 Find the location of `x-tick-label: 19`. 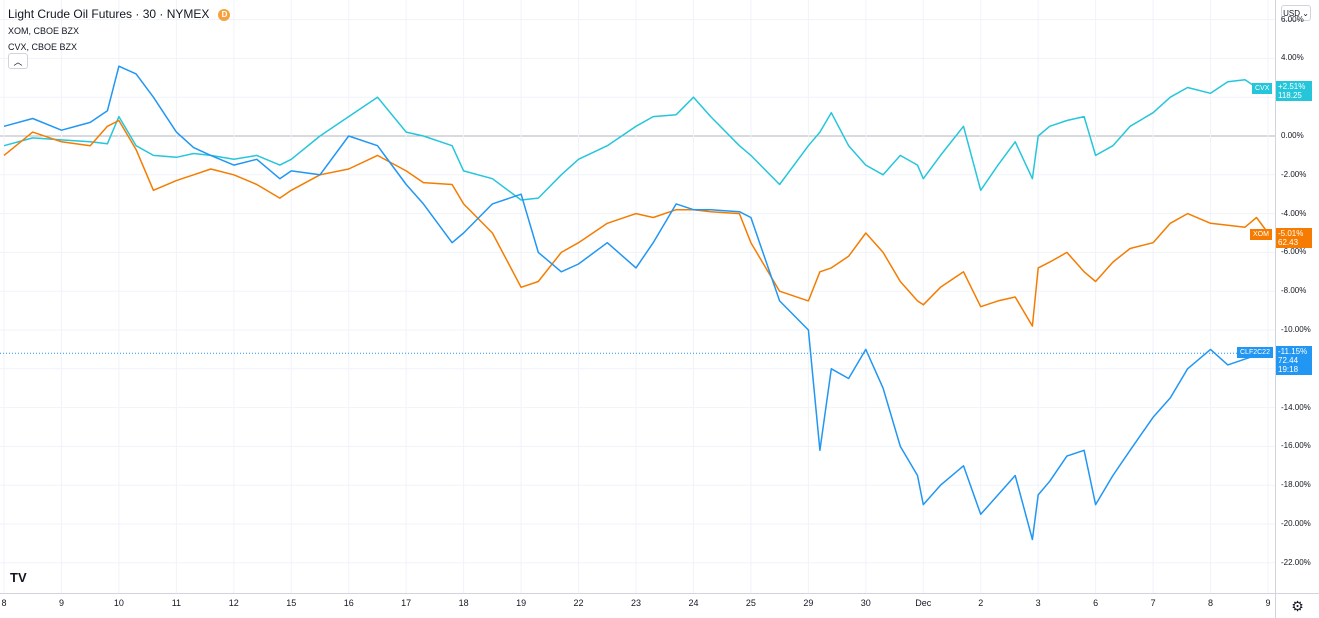

x-tick-label: 19 is located at coordinates (521, 603).